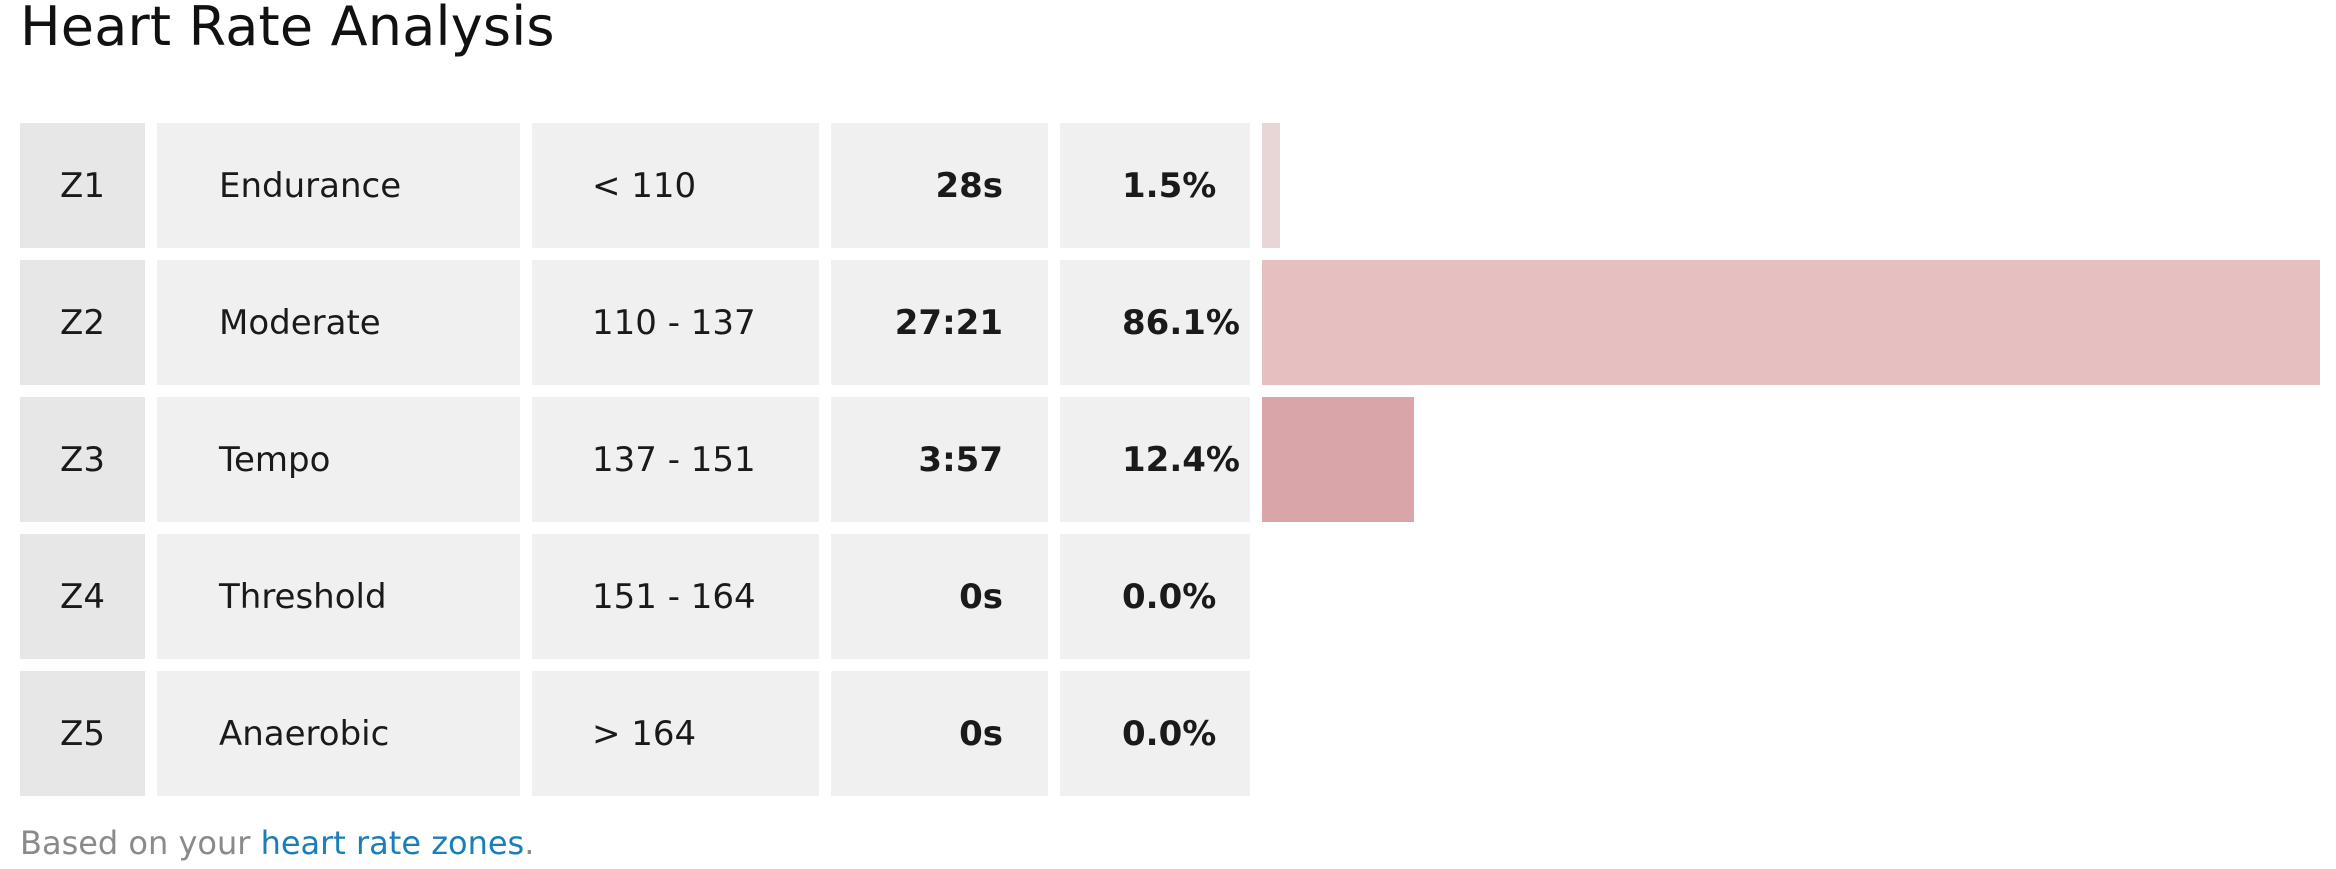 The image size is (2336, 869). What do you see at coordinates (82, 459) in the screenshot?
I see `zone-label: Z3` at bounding box center [82, 459].